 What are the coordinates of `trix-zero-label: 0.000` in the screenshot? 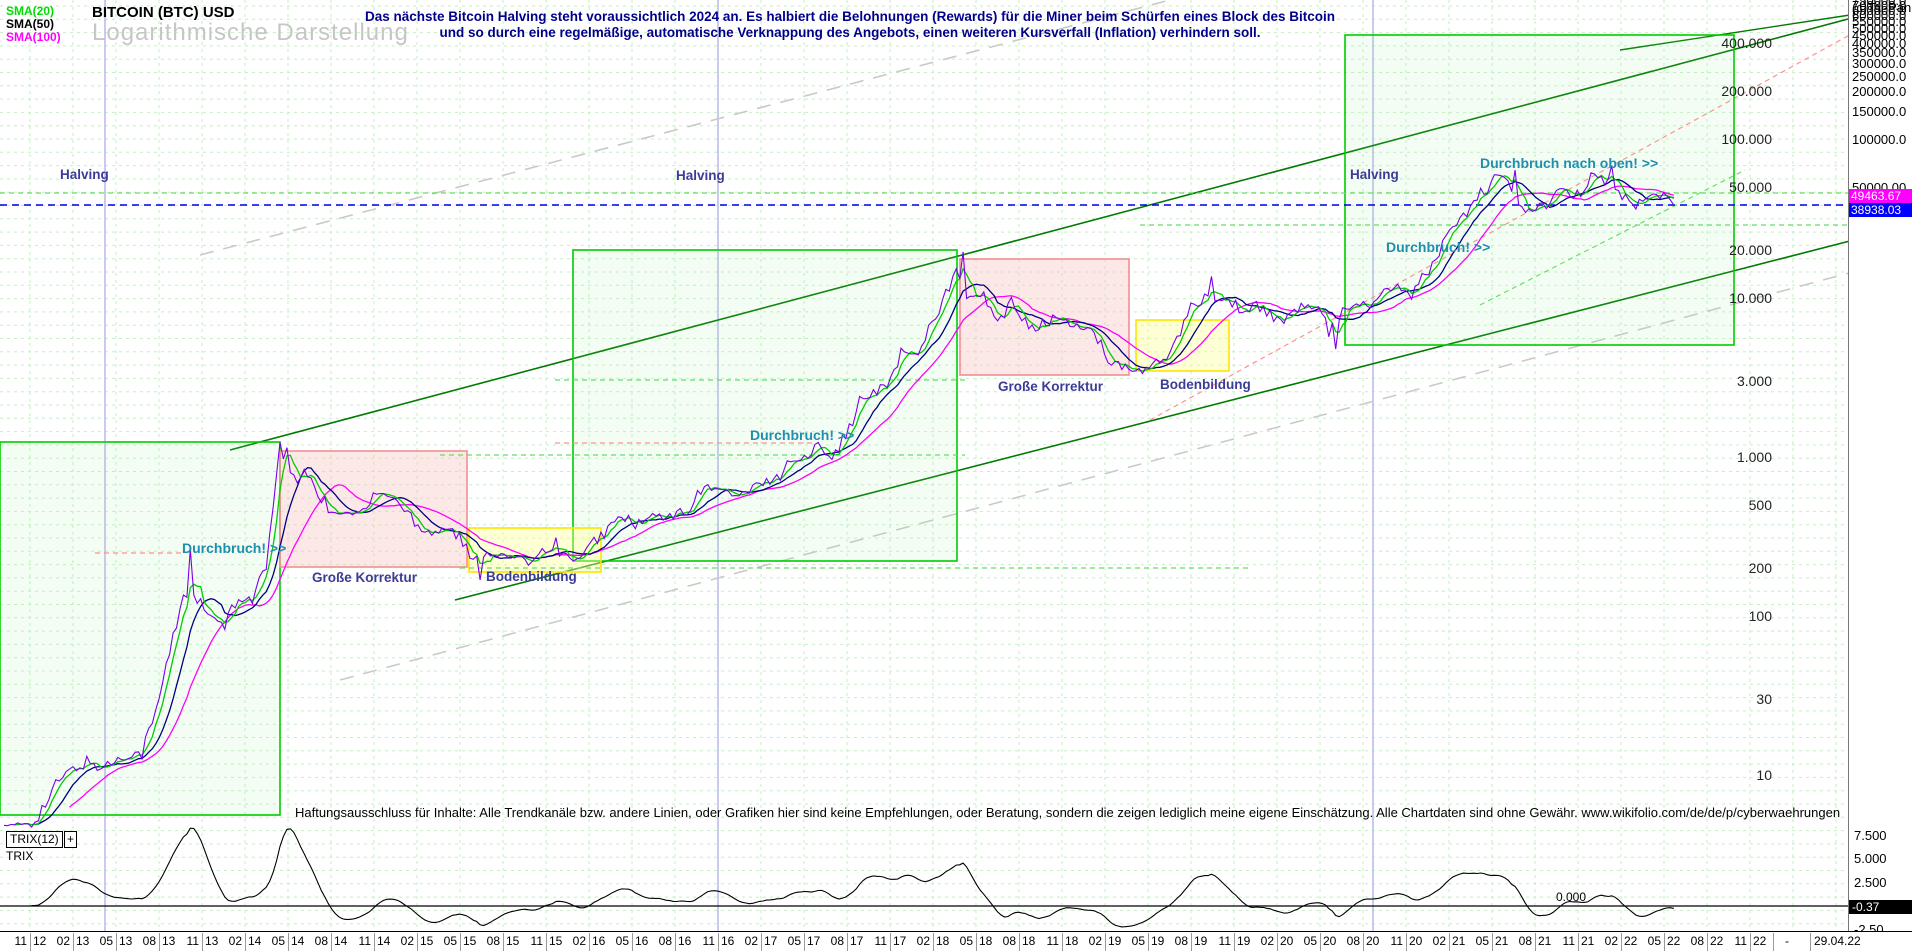 It's located at (1571, 897).